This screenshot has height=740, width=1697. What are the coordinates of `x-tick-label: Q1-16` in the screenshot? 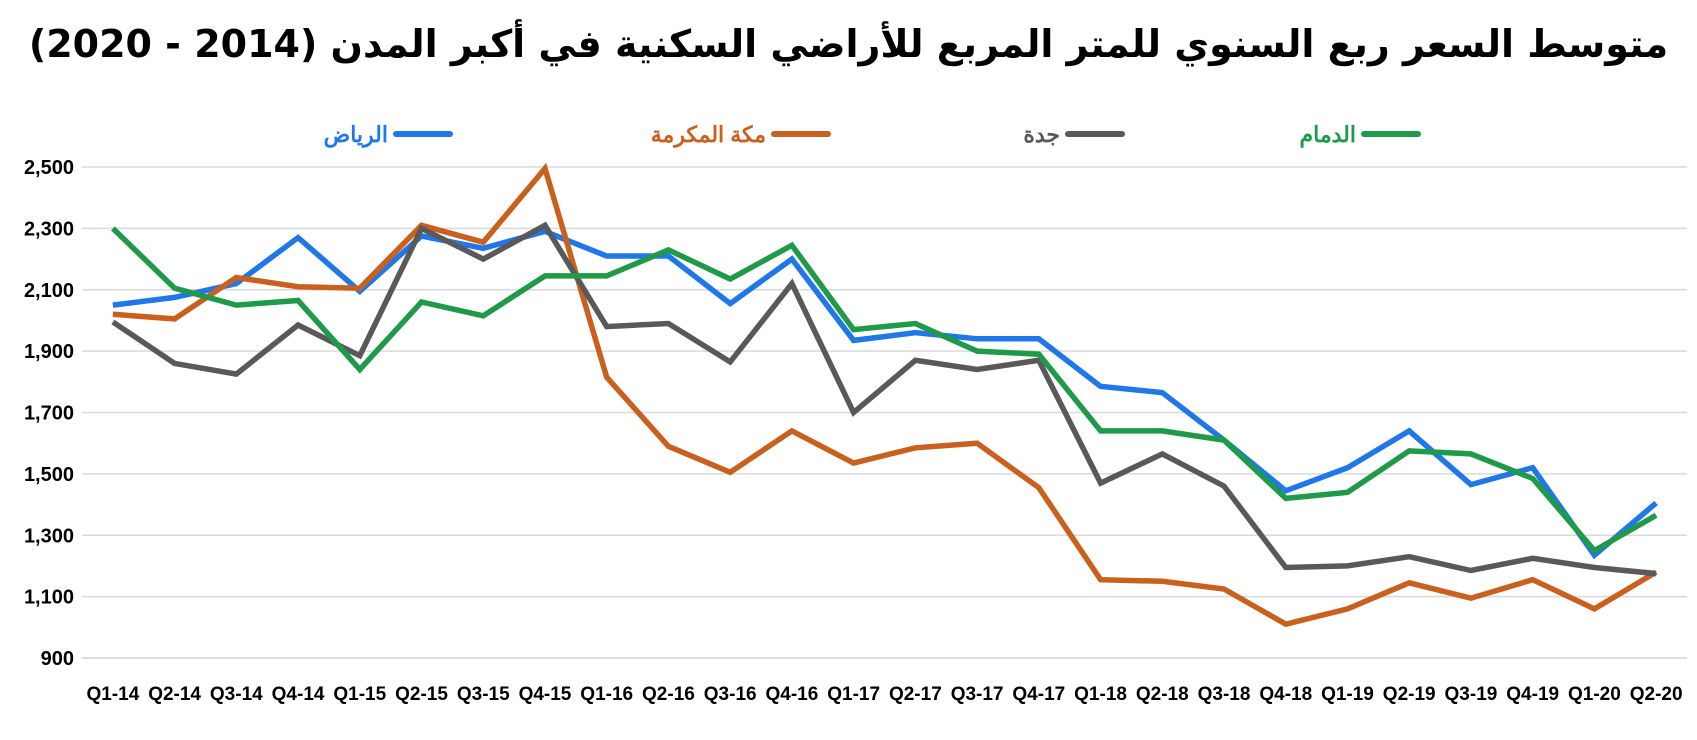 It's located at (606, 694).